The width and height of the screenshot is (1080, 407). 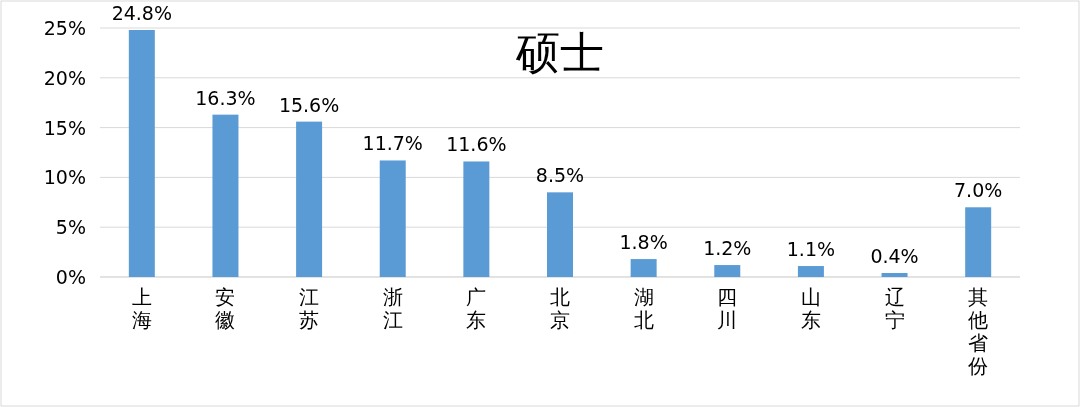 I want to click on y-tick-label: 10%, so click(x=64, y=177).